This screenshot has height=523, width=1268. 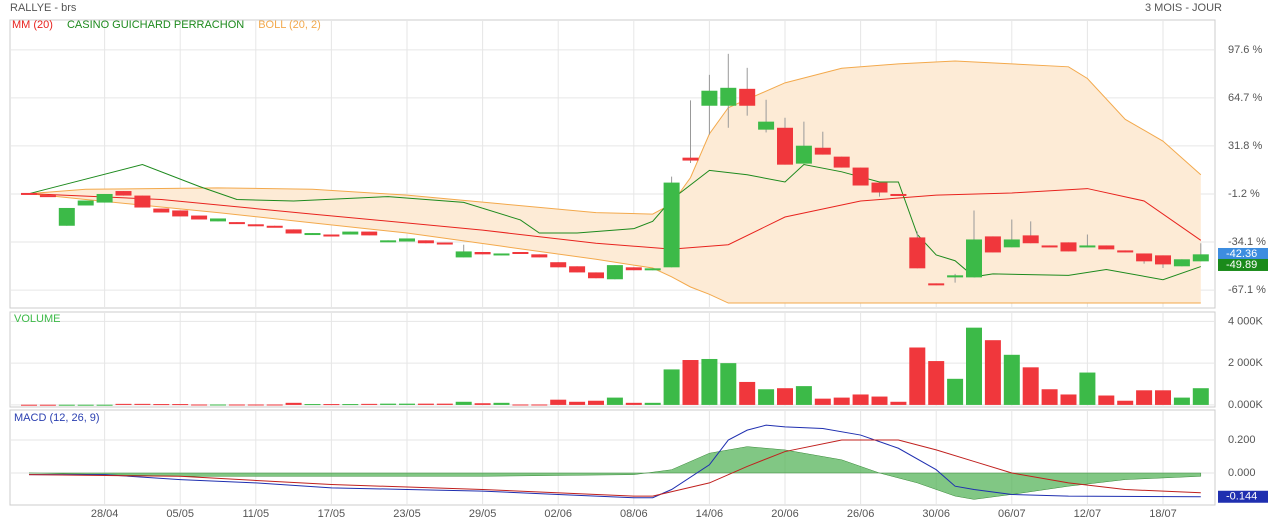 I want to click on y-tick-label: -67.1 %, so click(x=1247, y=290).